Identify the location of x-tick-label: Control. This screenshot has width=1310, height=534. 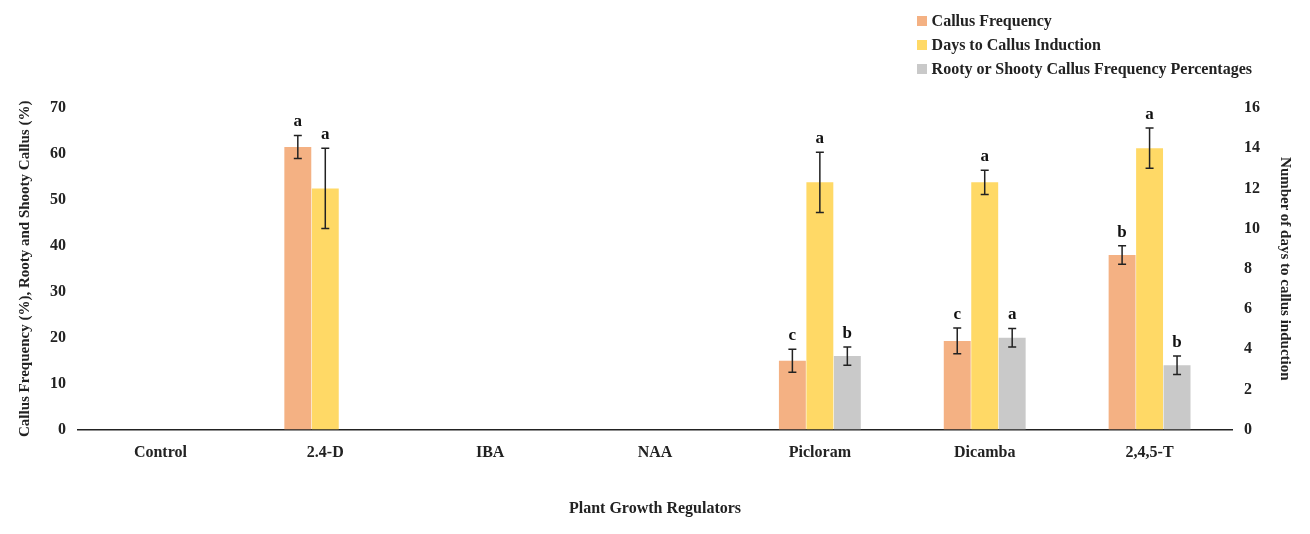
(160, 452).